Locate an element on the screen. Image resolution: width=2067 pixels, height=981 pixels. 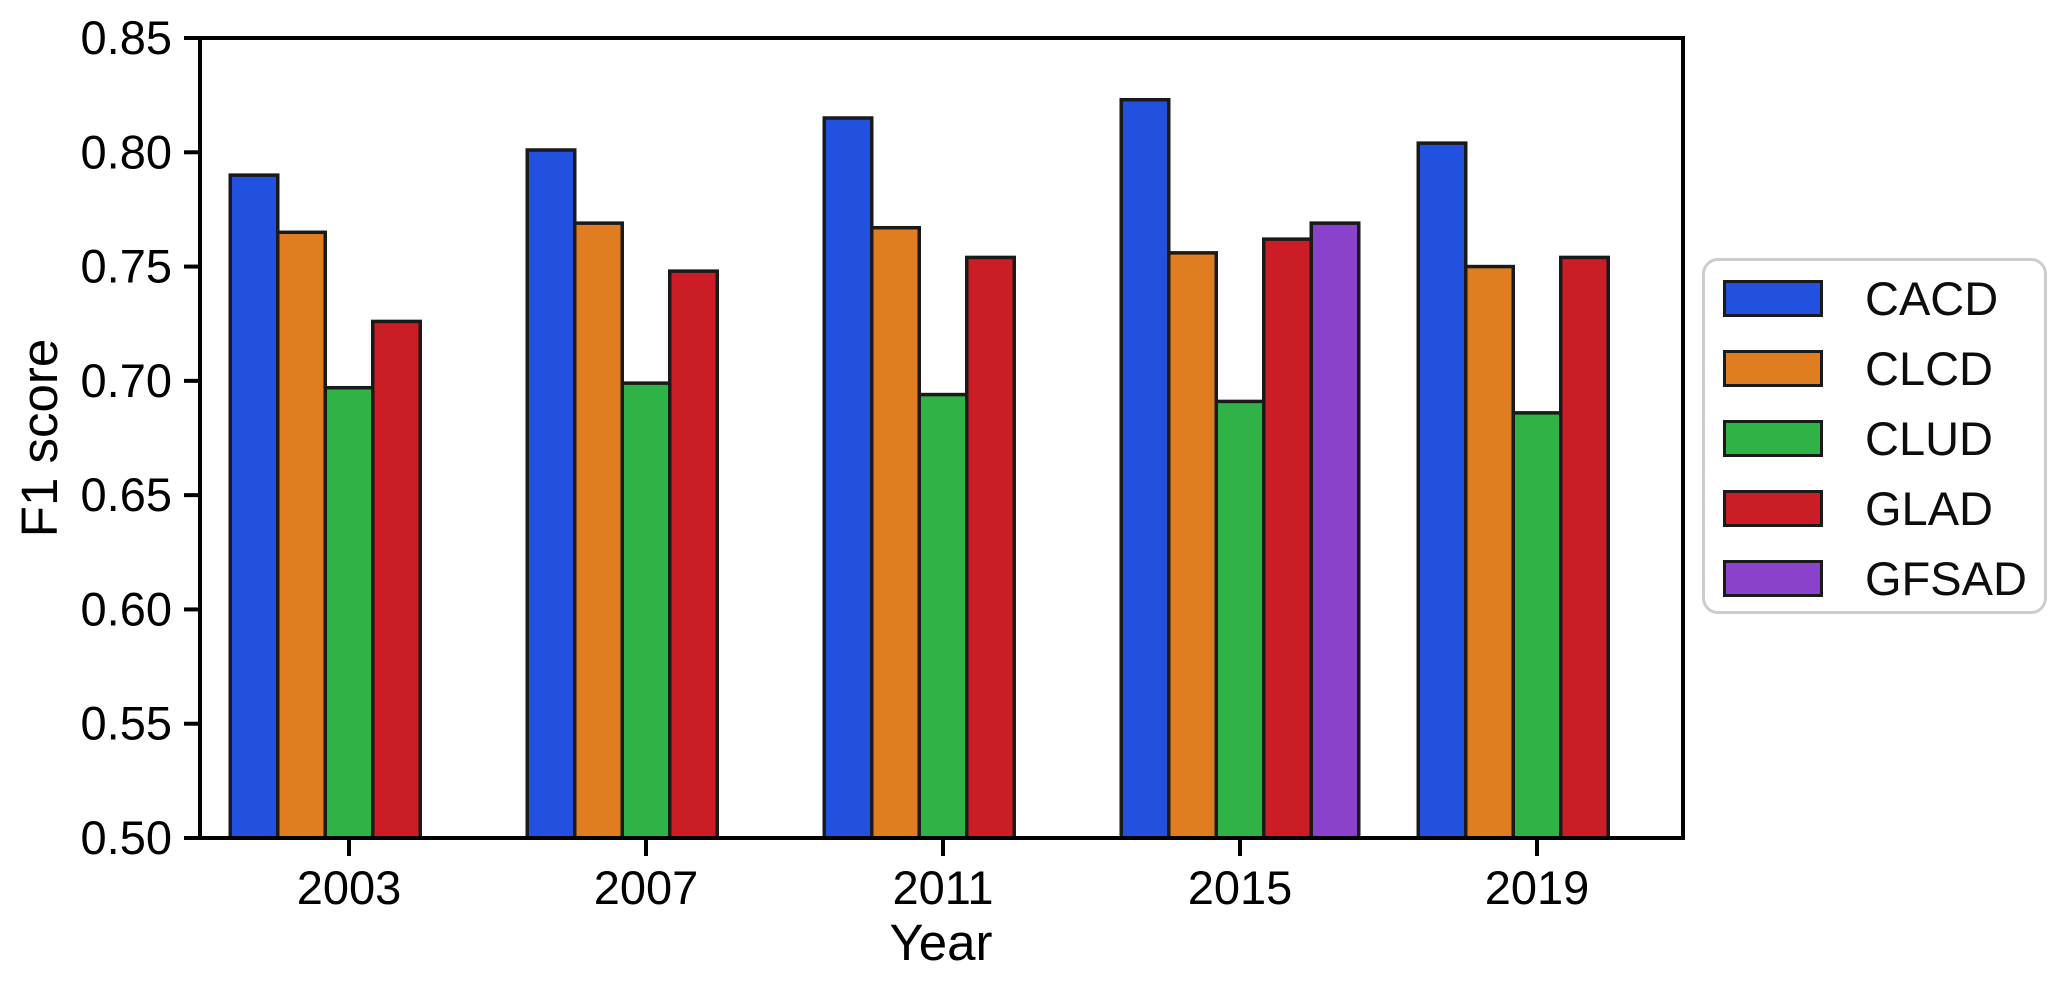
legend-item-CLCD: CLCD is located at coordinates (1883, 368).